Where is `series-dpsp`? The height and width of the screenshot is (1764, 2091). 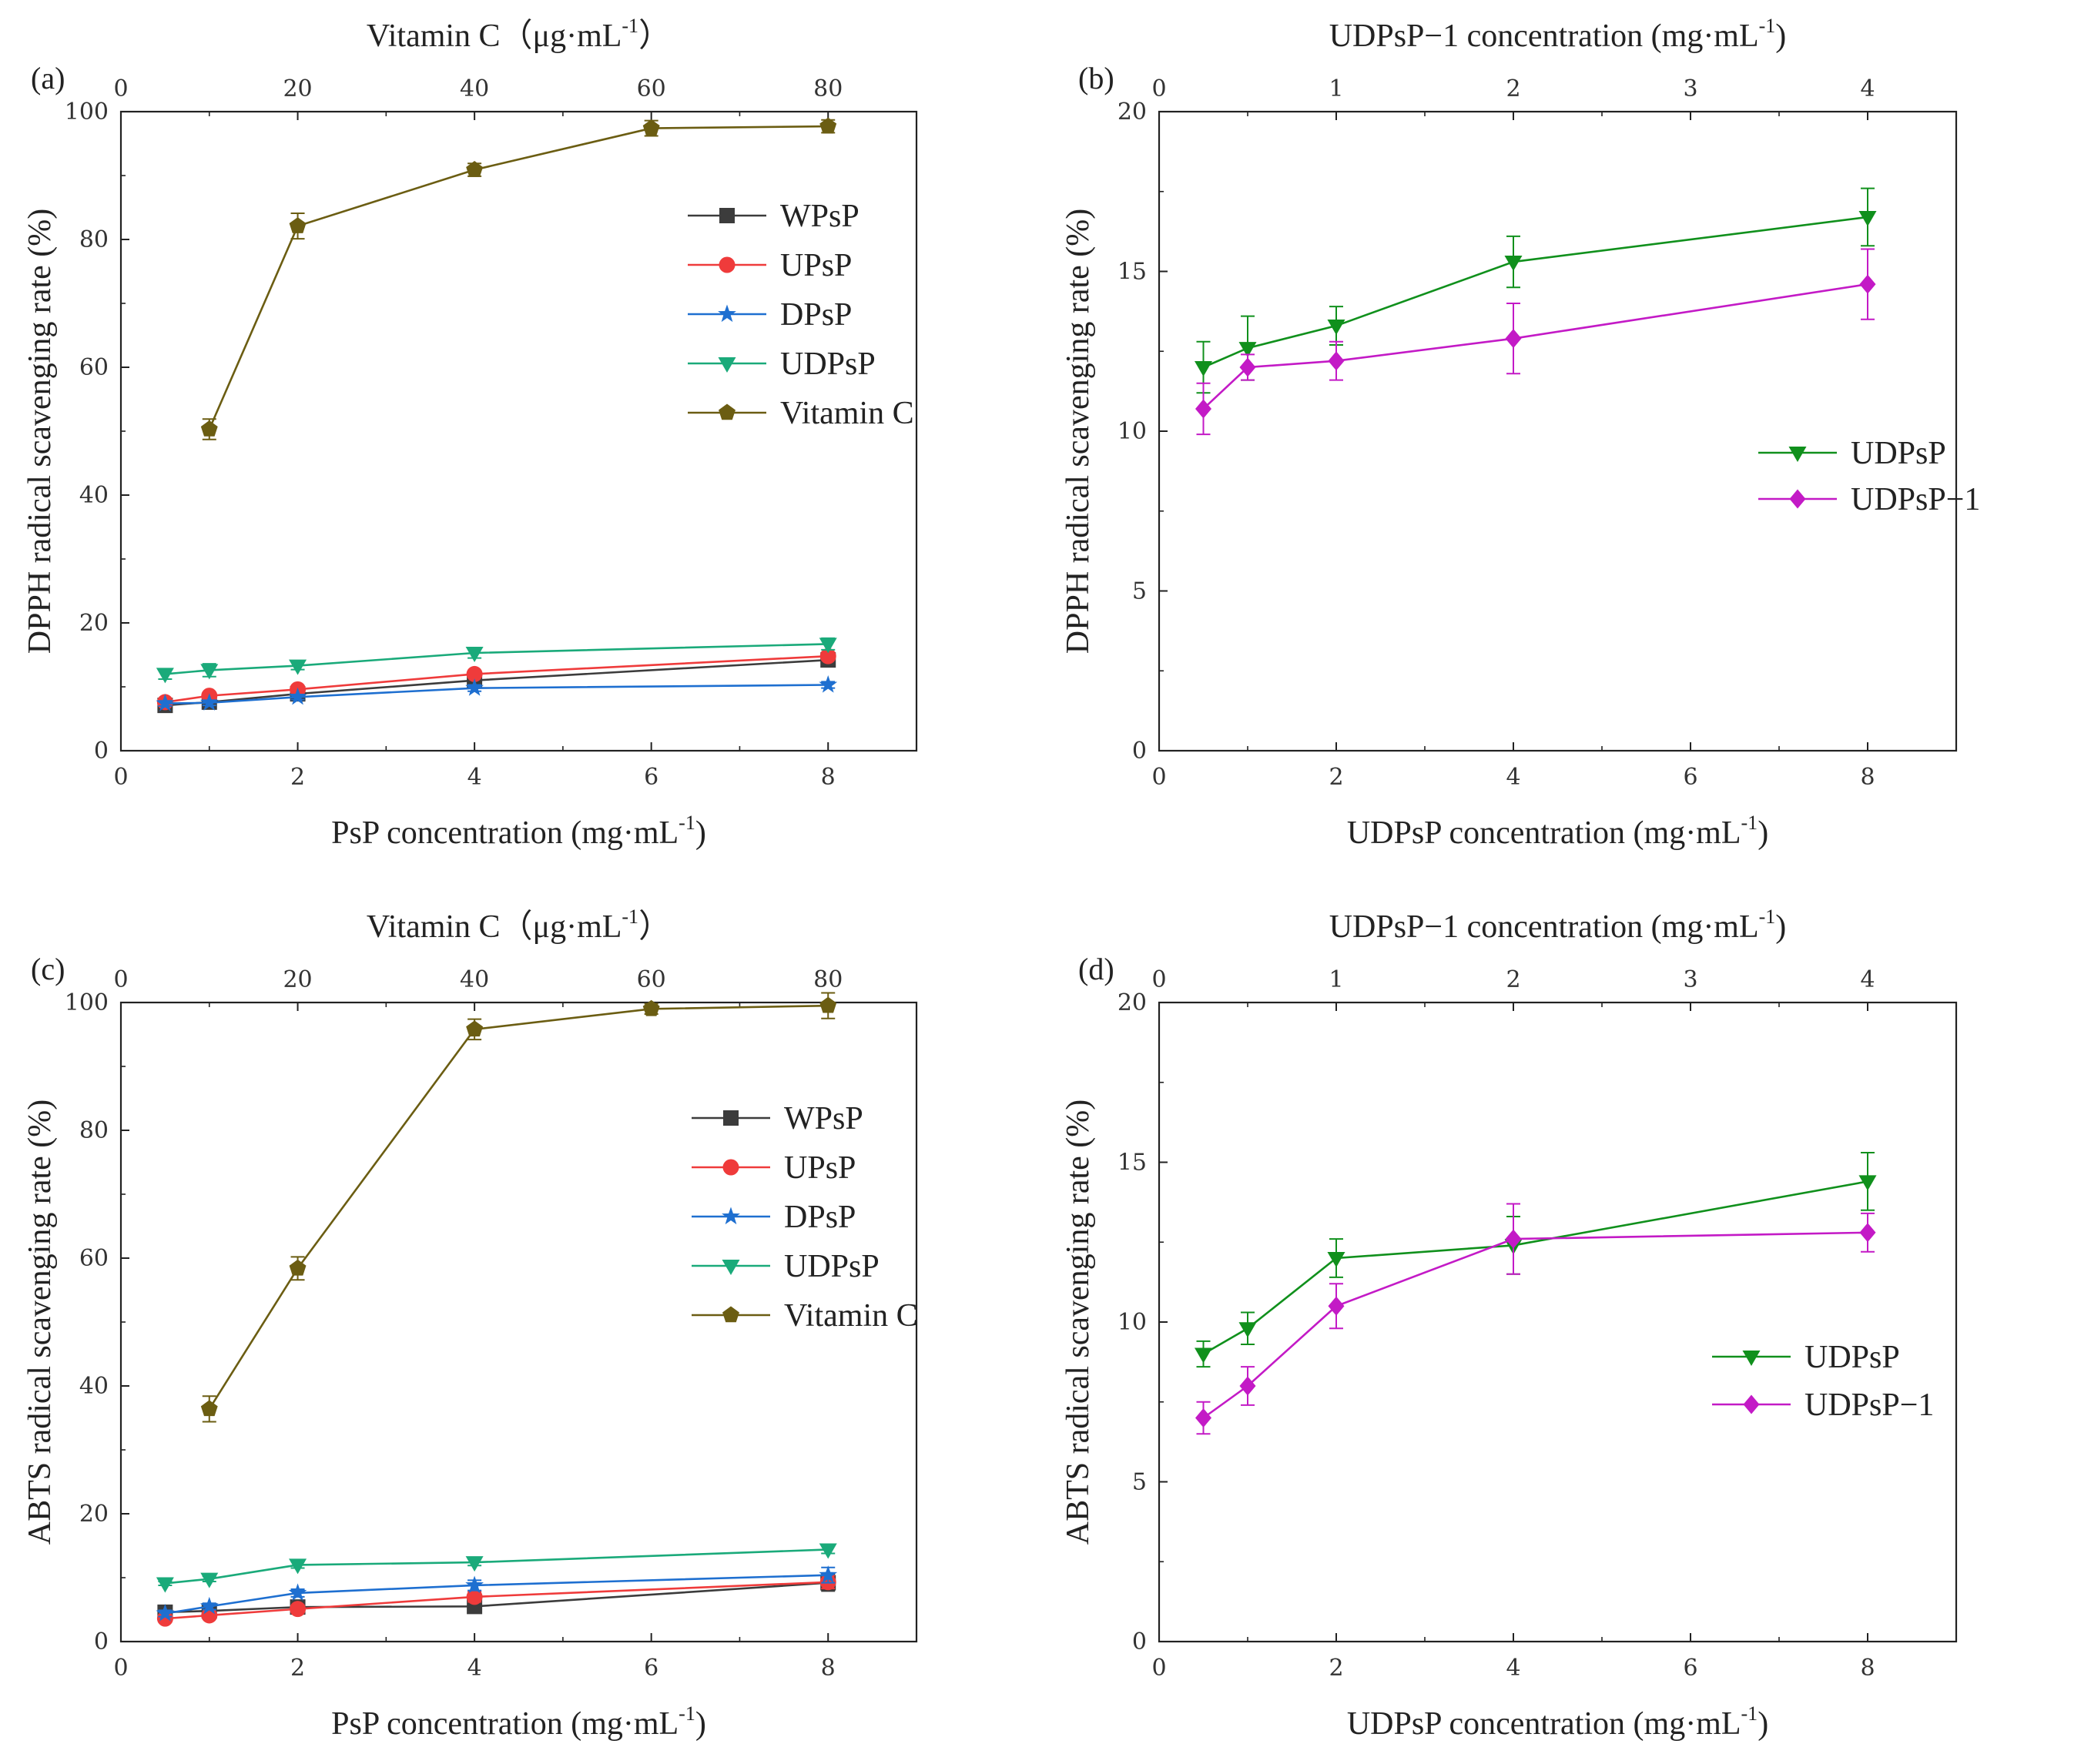
series-dpsp is located at coordinates (497, 693).